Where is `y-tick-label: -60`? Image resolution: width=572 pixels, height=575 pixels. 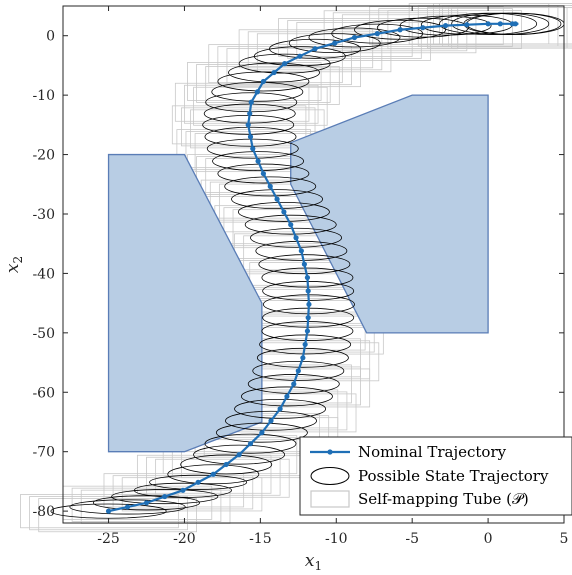 y-tick-label: -60 is located at coordinates (43, 393).